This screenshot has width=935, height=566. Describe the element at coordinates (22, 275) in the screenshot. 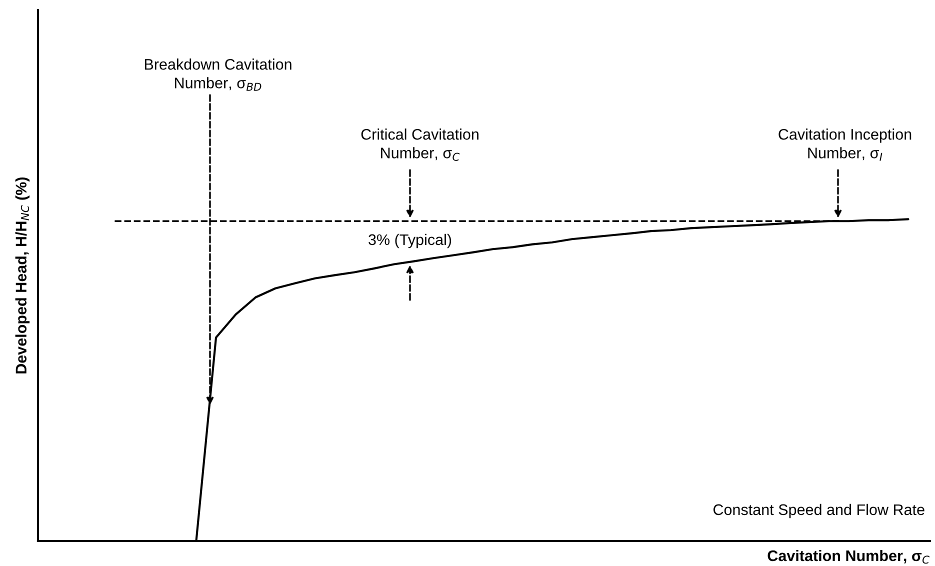

I see `y-axis-title: Developed Head, H/H$_{NC}$ (%)` at that location.